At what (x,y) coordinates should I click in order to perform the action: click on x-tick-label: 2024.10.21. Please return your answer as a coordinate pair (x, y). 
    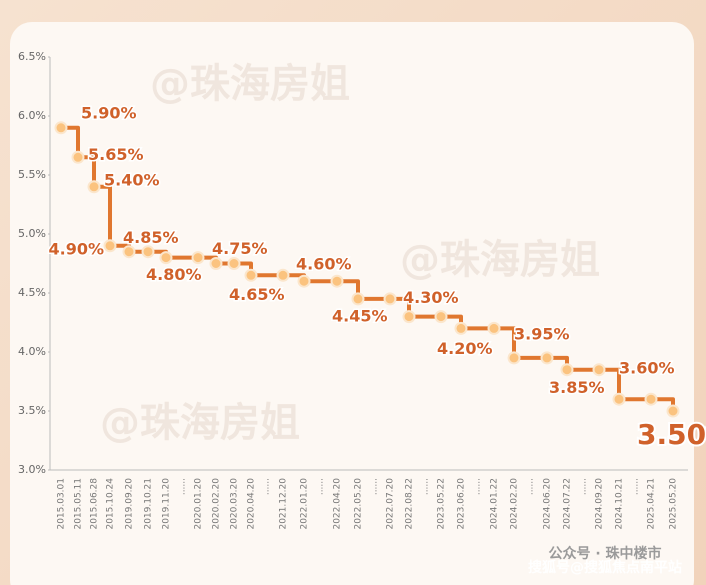
    Looking at the image, I should click on (620, 504).